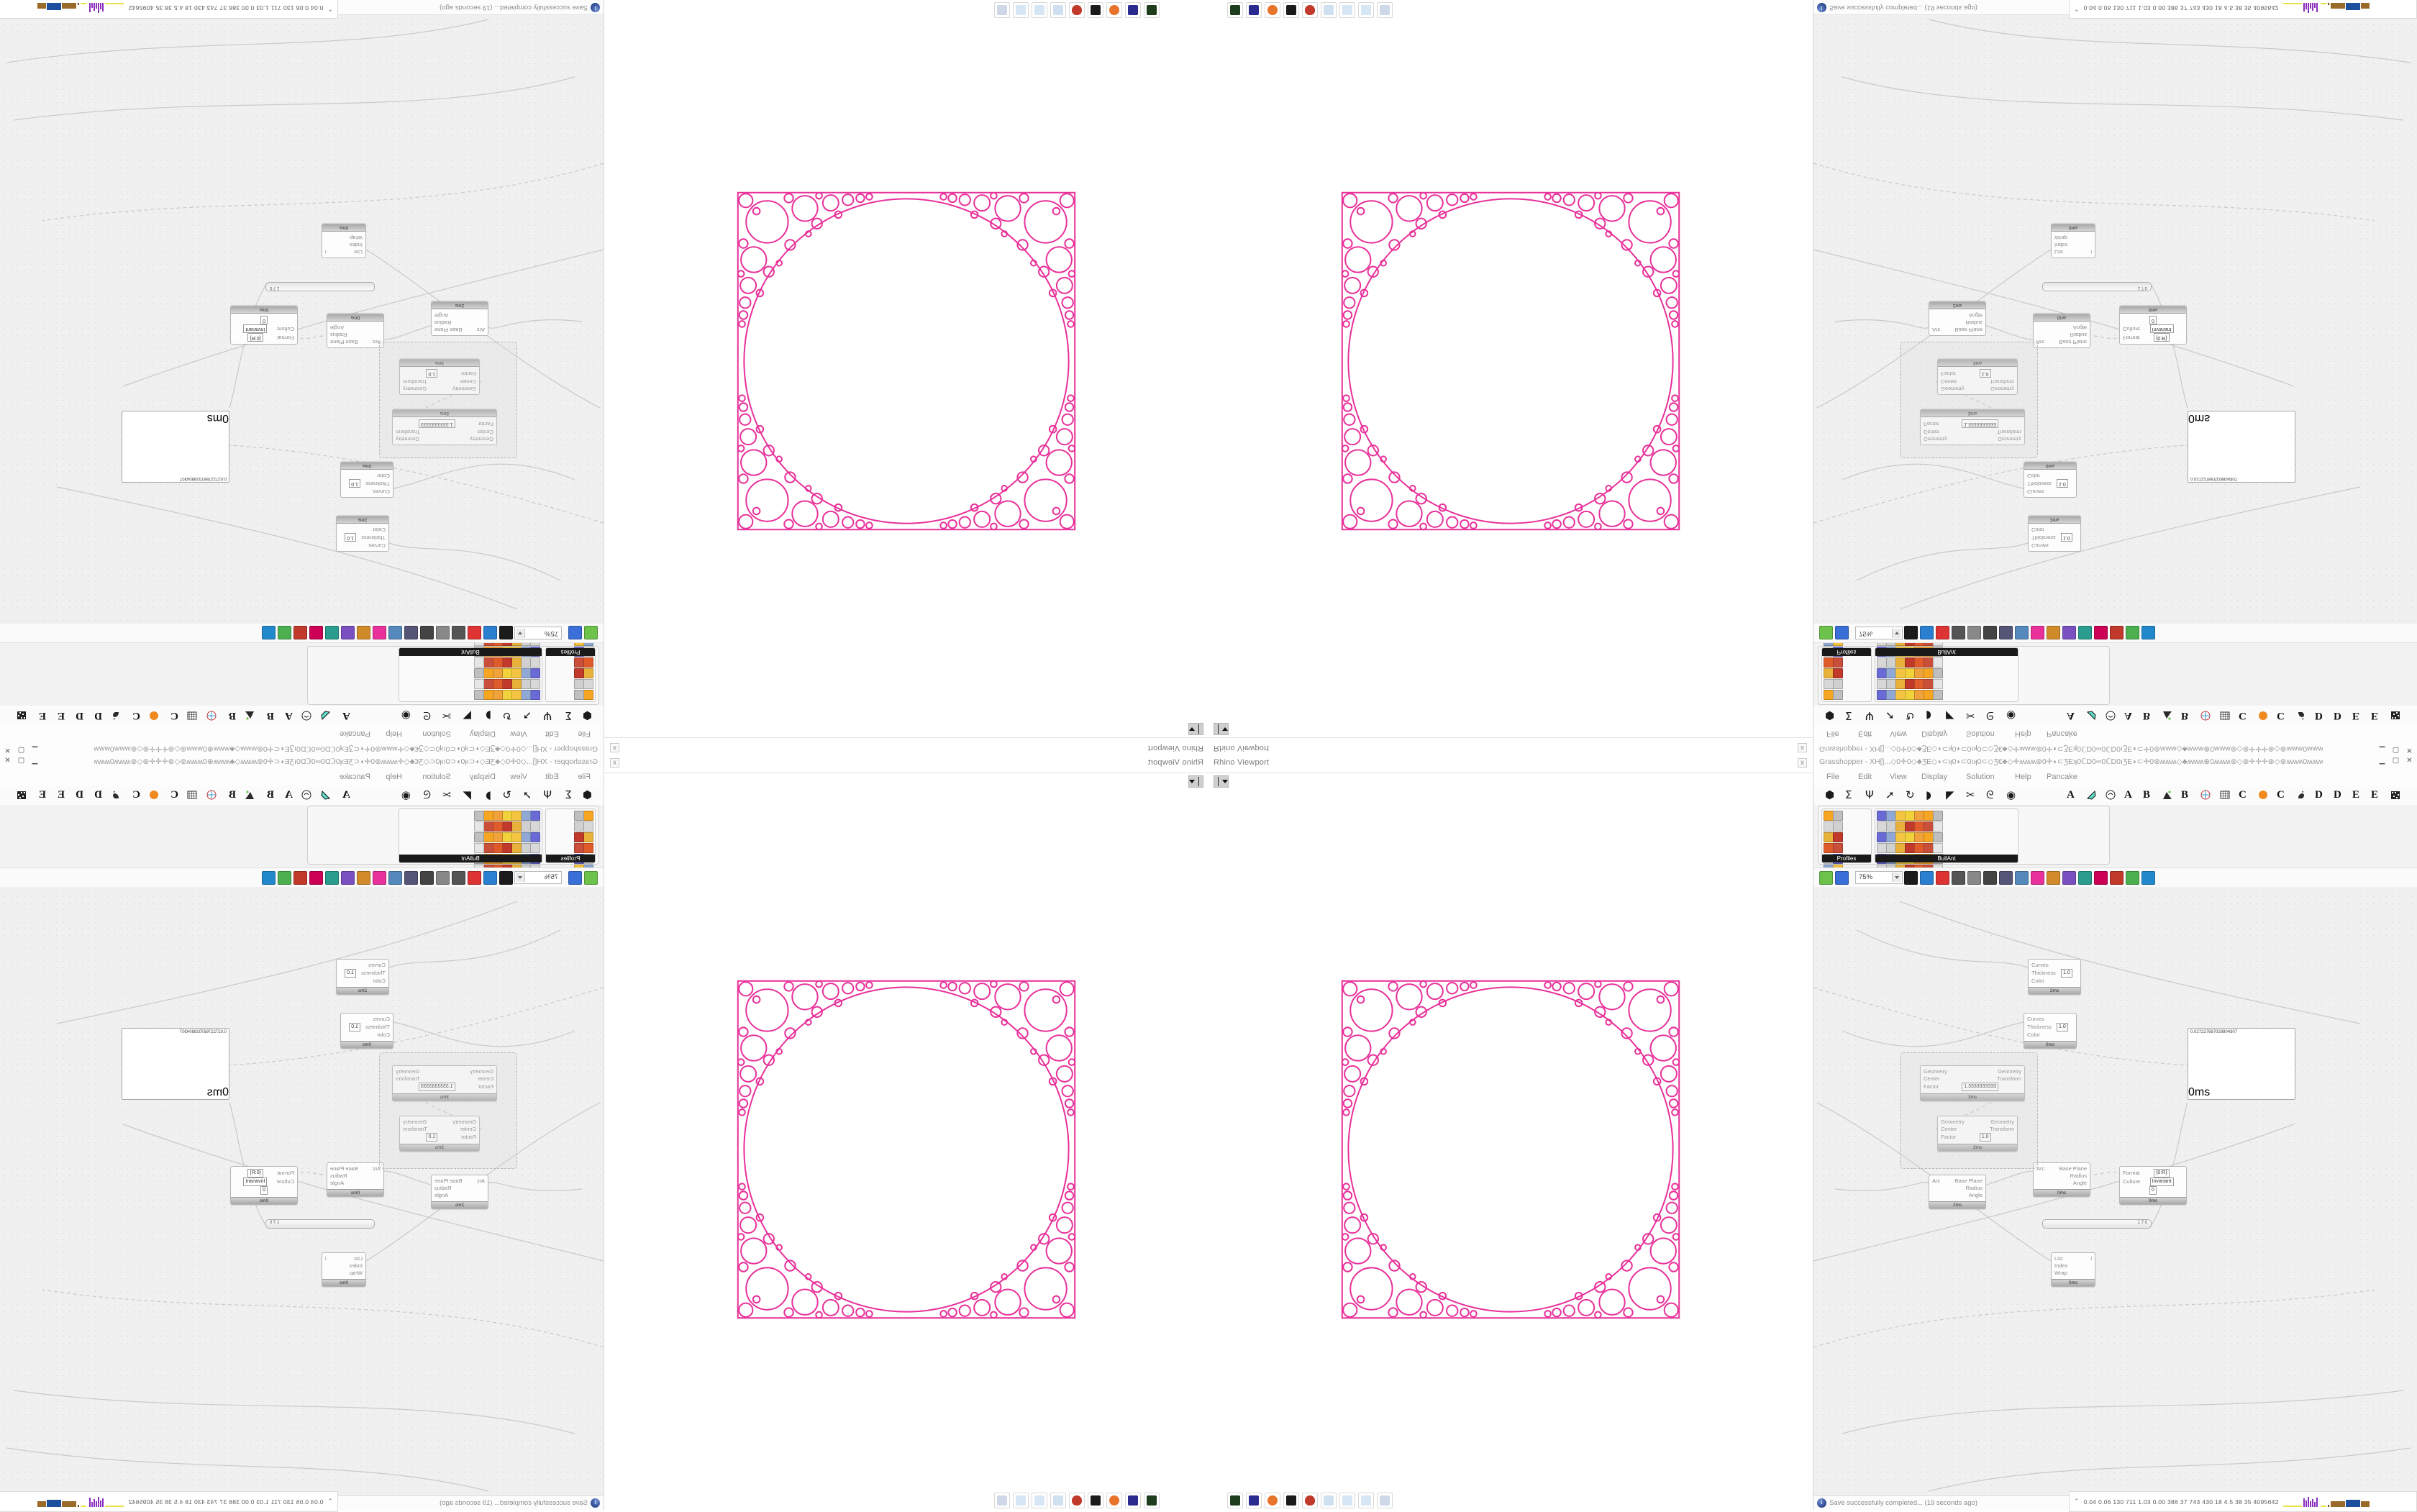 The image size is (2417, 1512). What do you see at coordinates (570, 842) in the screenshot?
I see `palette-group-profiles: Profiles` at bounding box center [570, 842].